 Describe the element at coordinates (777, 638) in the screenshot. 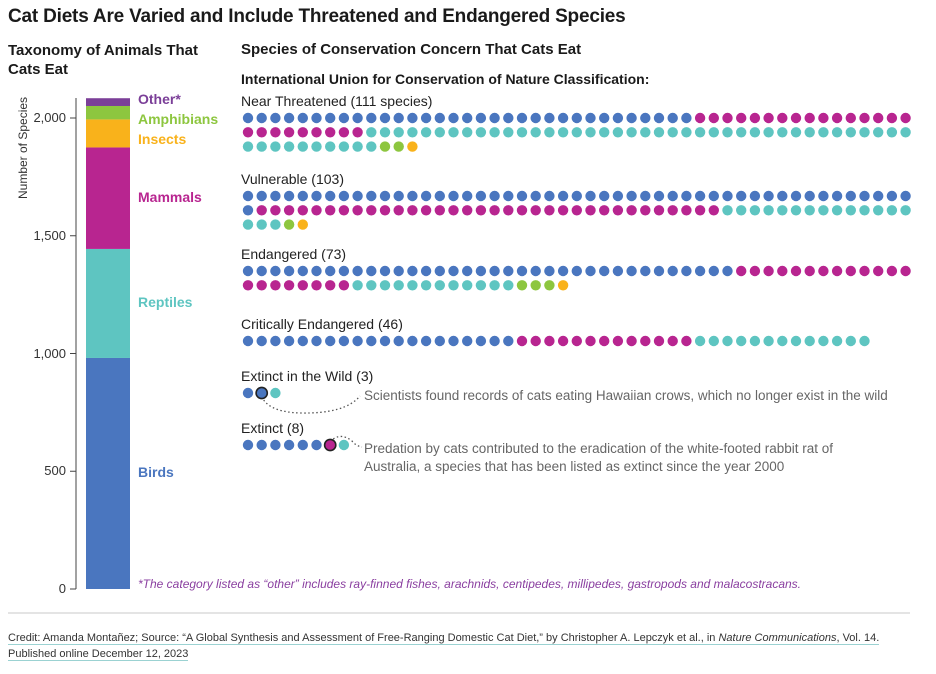

I see `credit-journal: Nature Communications` at that location.